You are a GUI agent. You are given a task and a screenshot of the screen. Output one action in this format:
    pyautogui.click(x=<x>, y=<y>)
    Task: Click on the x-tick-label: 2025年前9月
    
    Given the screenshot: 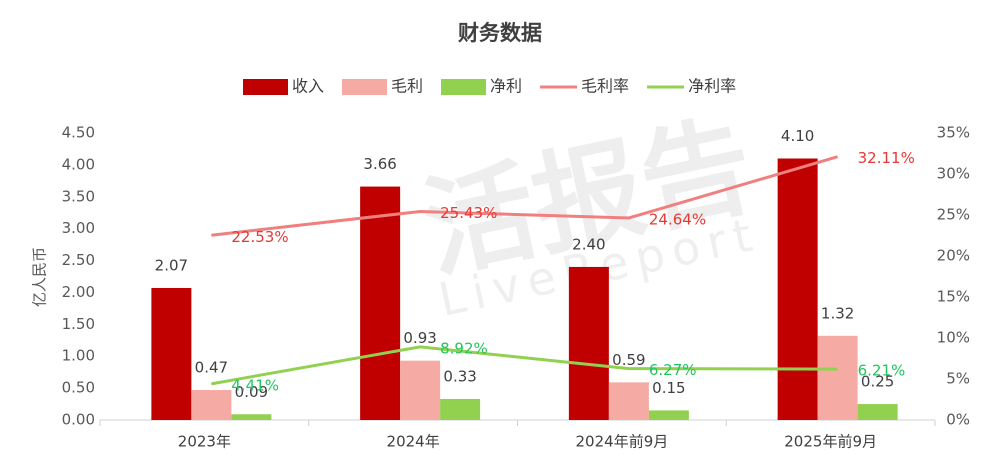 What is the action you would take?
    pyautogui.click(x=830, y=442)
    